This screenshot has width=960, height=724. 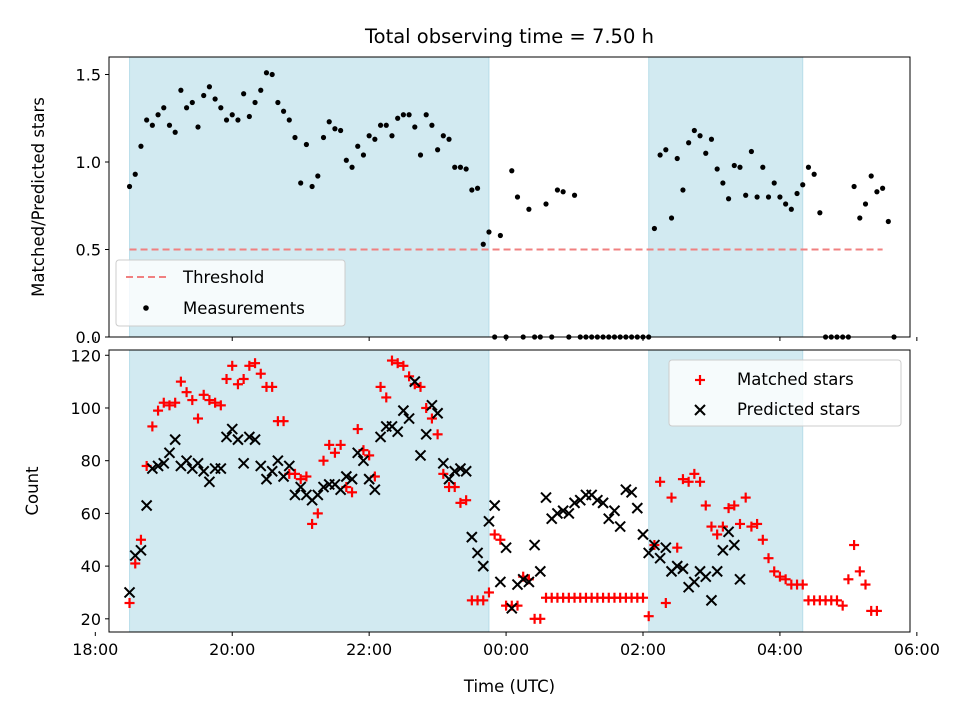 I want to click on x-tick-label: 18:00, so click(x=95, y=649).